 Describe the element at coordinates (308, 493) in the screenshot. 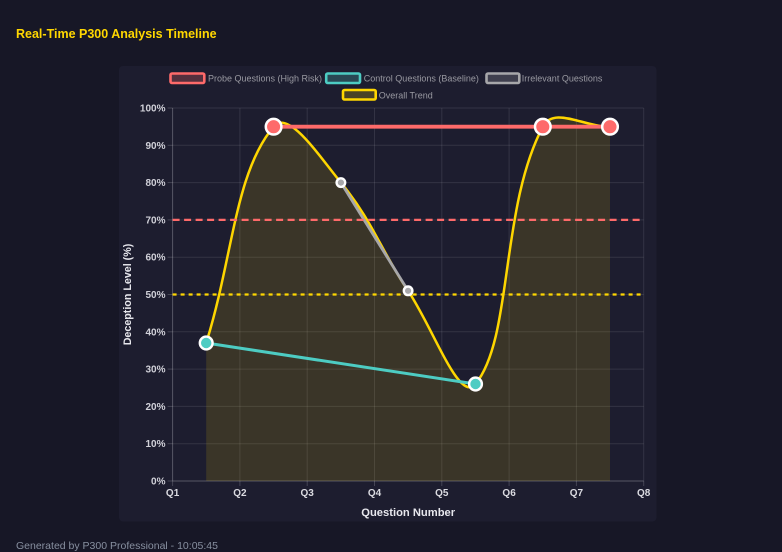

I see `svg-text: Q3` at that location.